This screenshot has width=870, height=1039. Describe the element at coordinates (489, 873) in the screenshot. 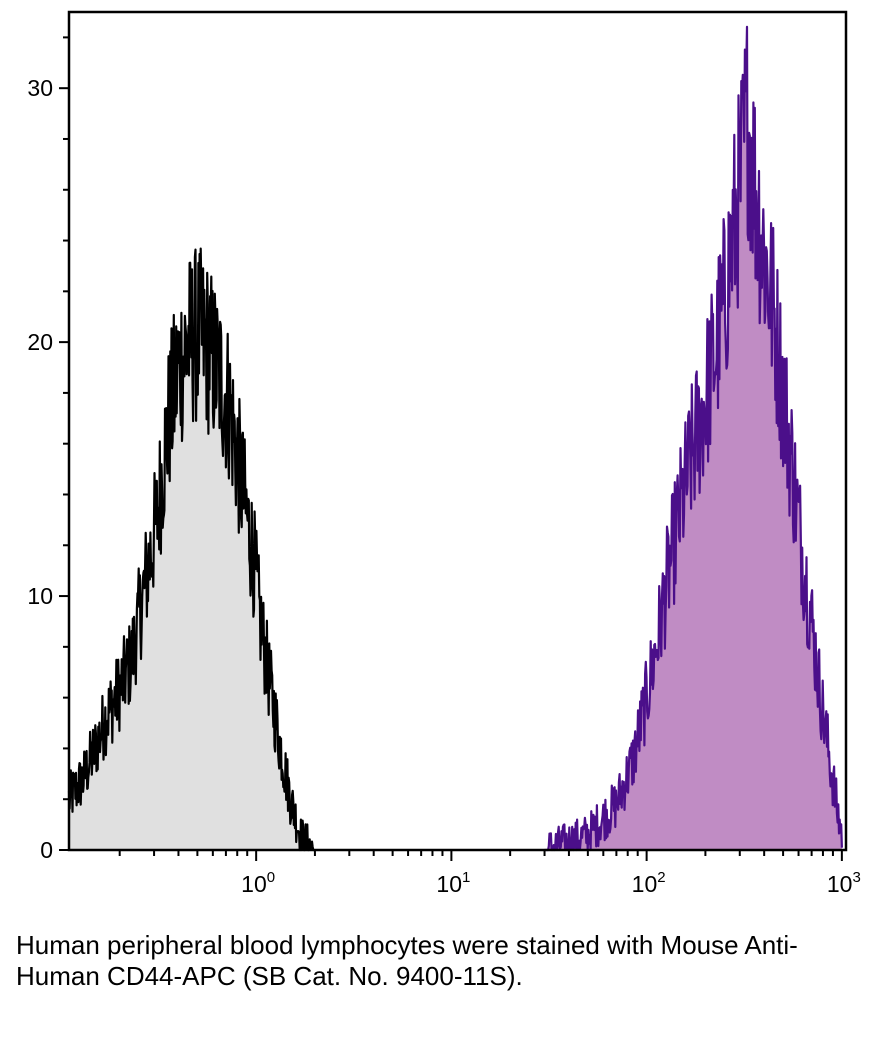

I see `x-axis: 10⁰ 10¹ 10² 10³` at that location.